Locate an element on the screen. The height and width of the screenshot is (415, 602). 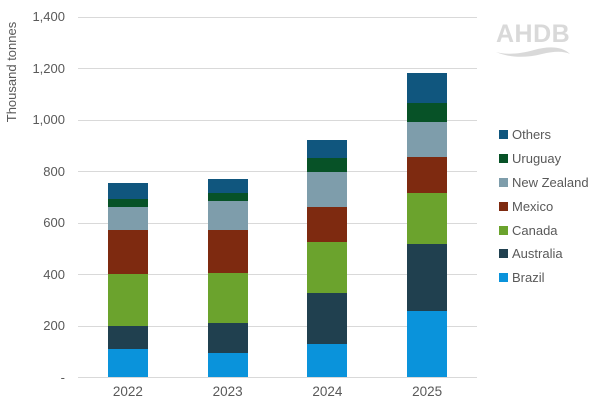
ahdb-logo-swoosh-icon is located at coordinates (533, 52).